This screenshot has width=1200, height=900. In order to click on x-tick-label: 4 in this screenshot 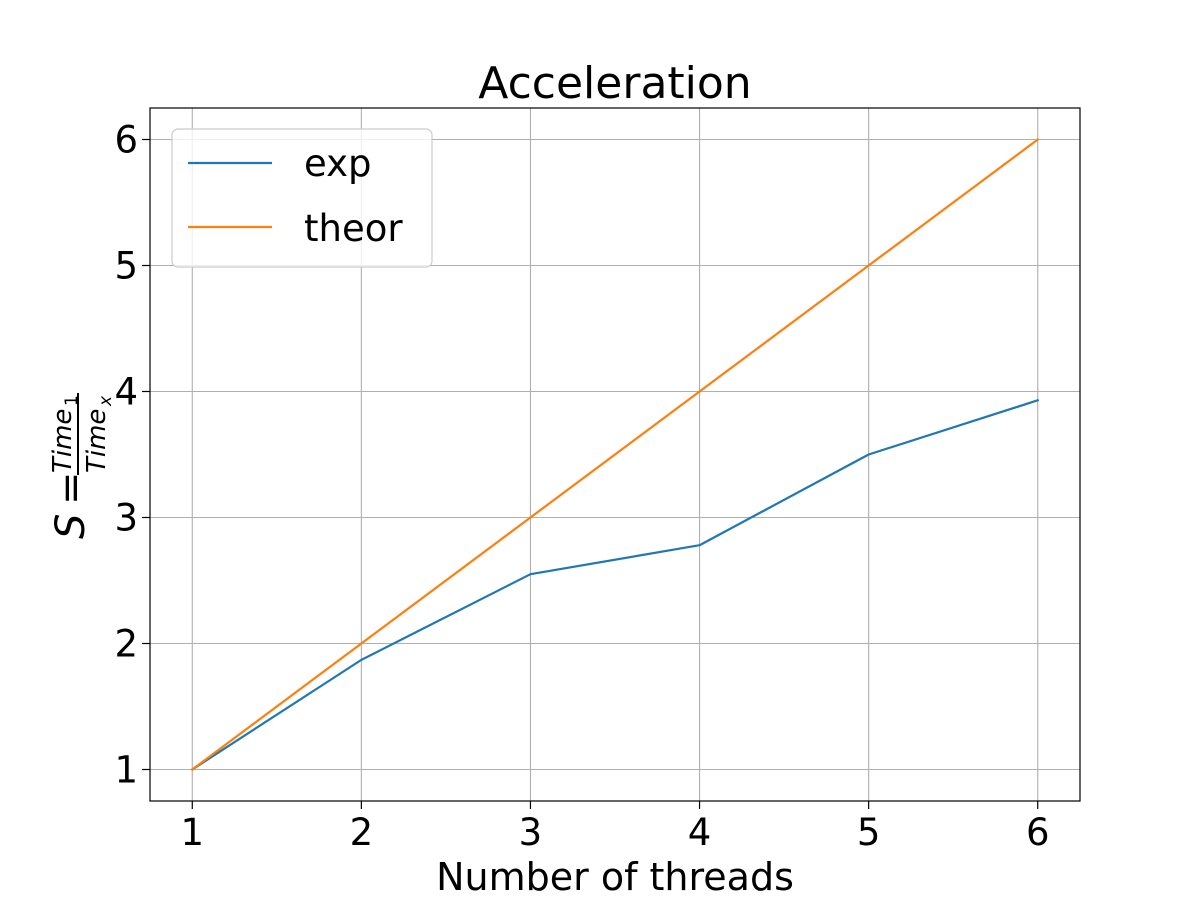, I will do `click(700, 832)`.